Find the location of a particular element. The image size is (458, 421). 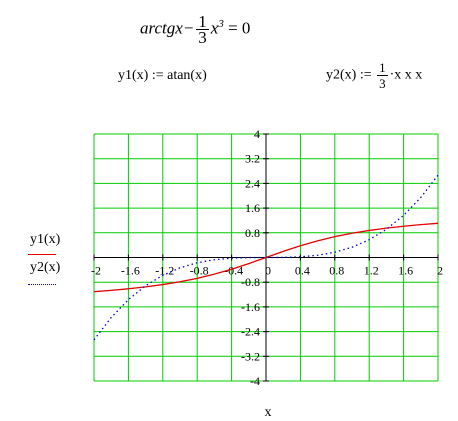

legend-y1-label: y1(x) is located at coordinates (45, 239).